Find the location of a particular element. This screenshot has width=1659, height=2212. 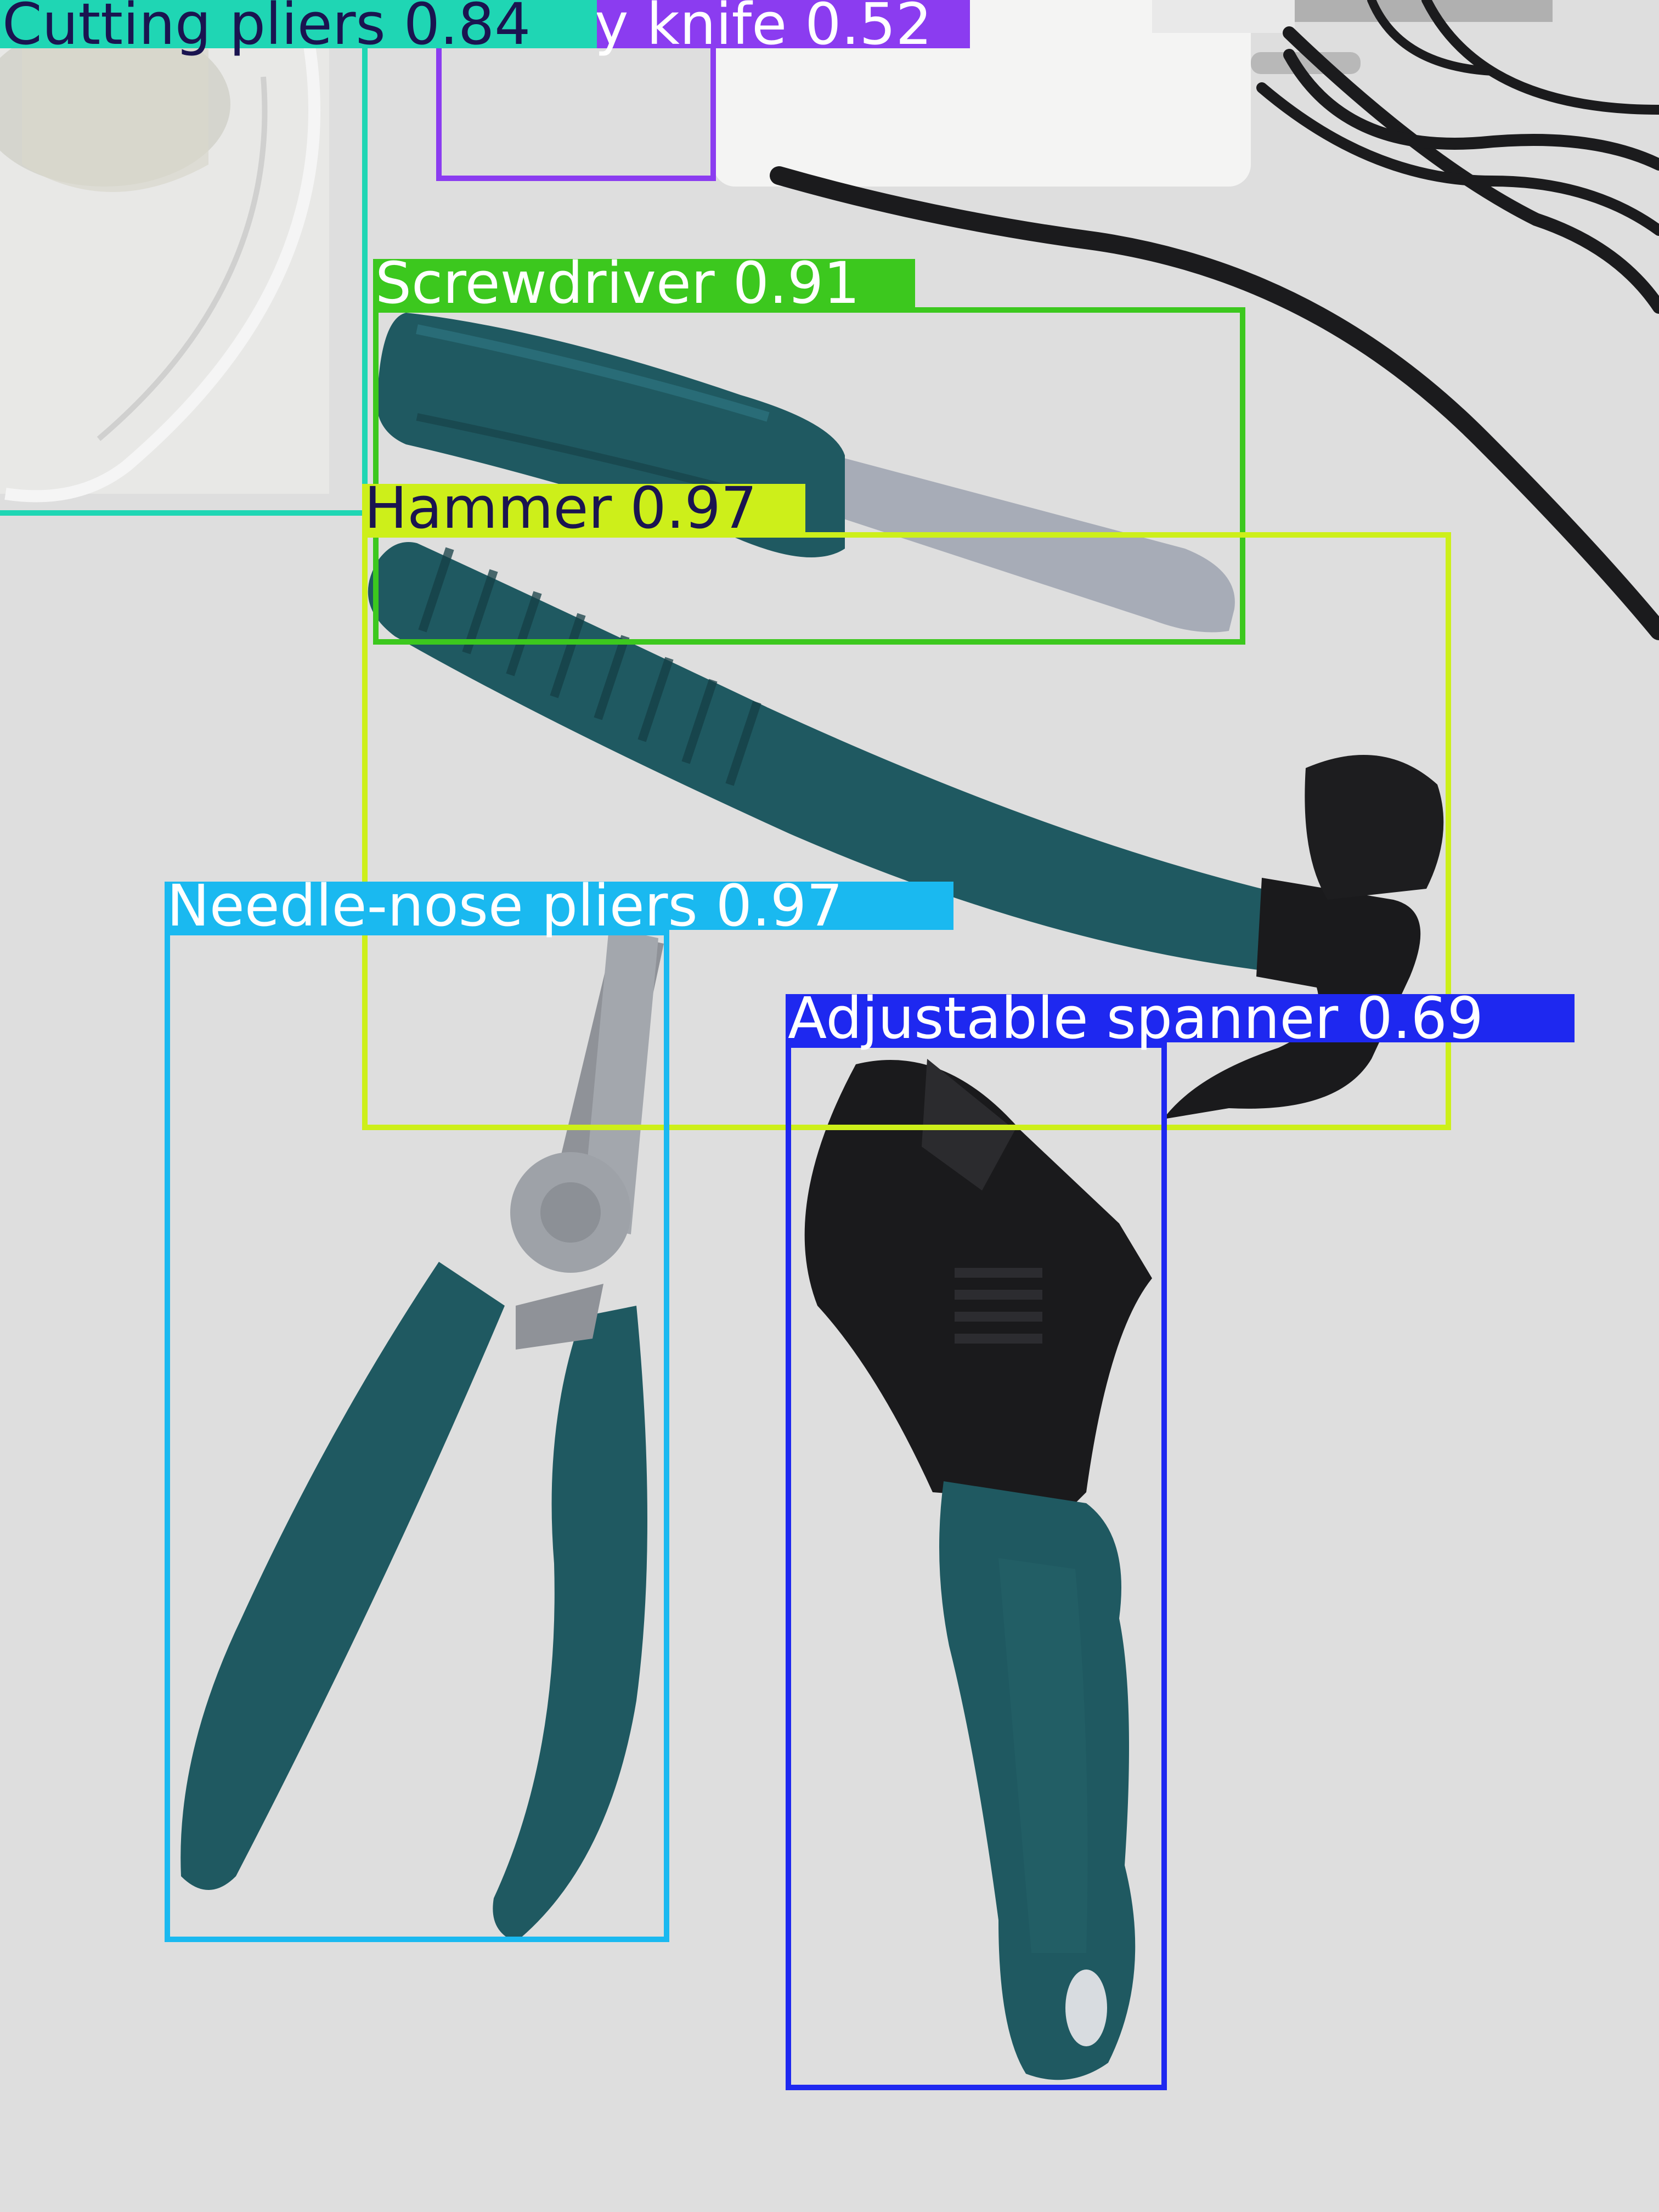

detection-label-utility-knife: y knife 0.52 is located at coordinates (781, 27).